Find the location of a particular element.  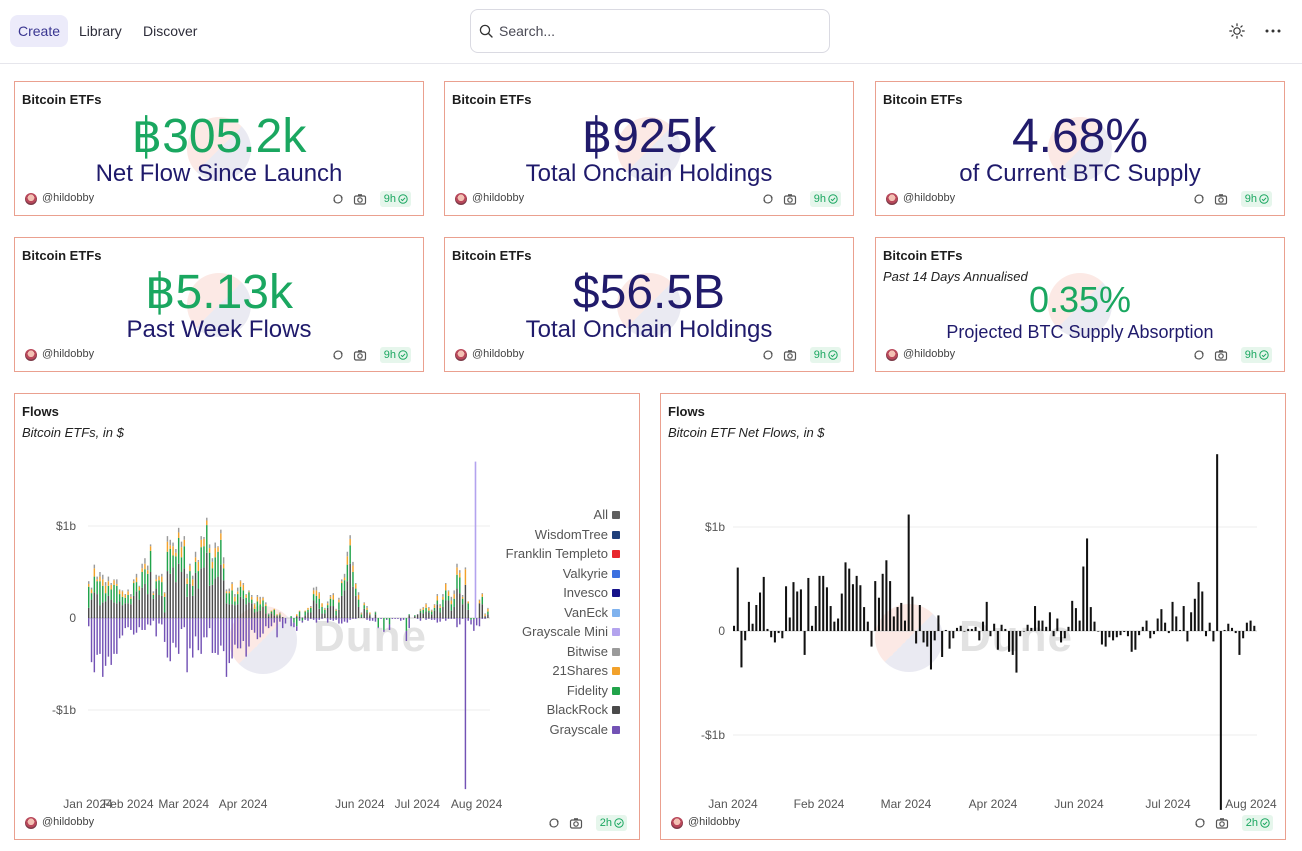

legend-item-vaneck: VanEck is located at coordinates (592, 612).